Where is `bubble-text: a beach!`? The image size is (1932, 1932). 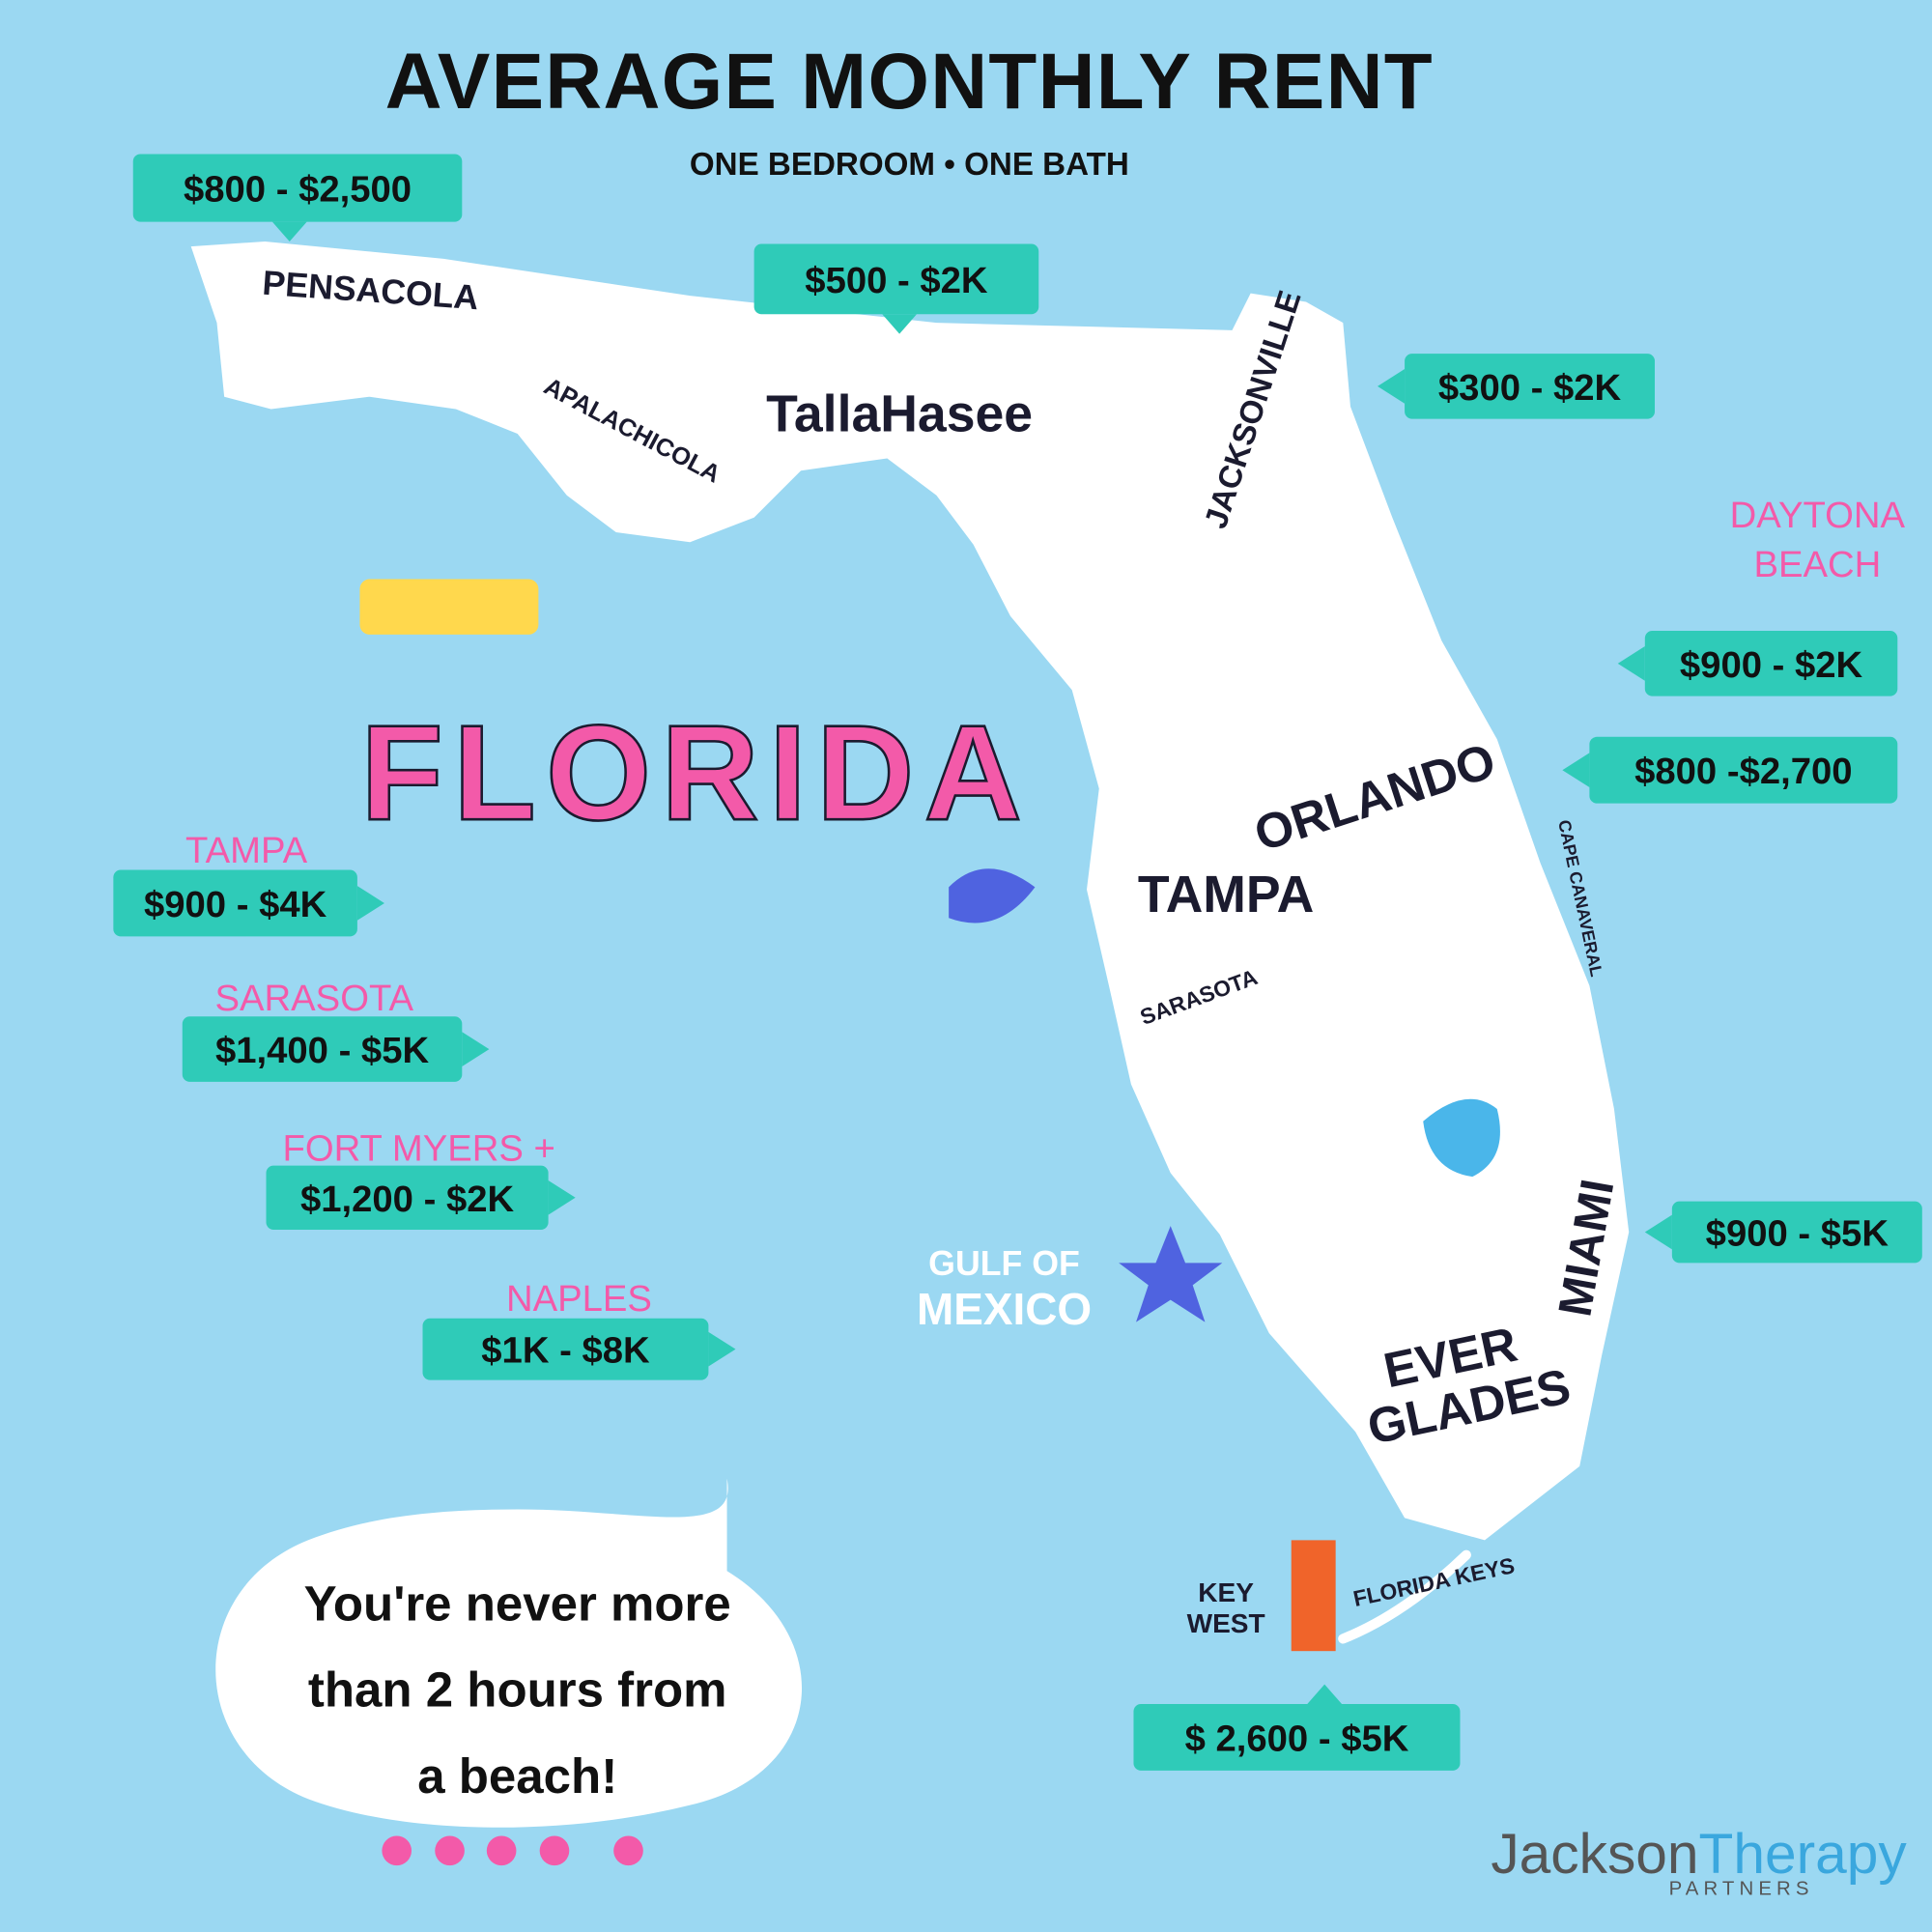
bubble-text: a beach! is located at coordinates (517, 1776).